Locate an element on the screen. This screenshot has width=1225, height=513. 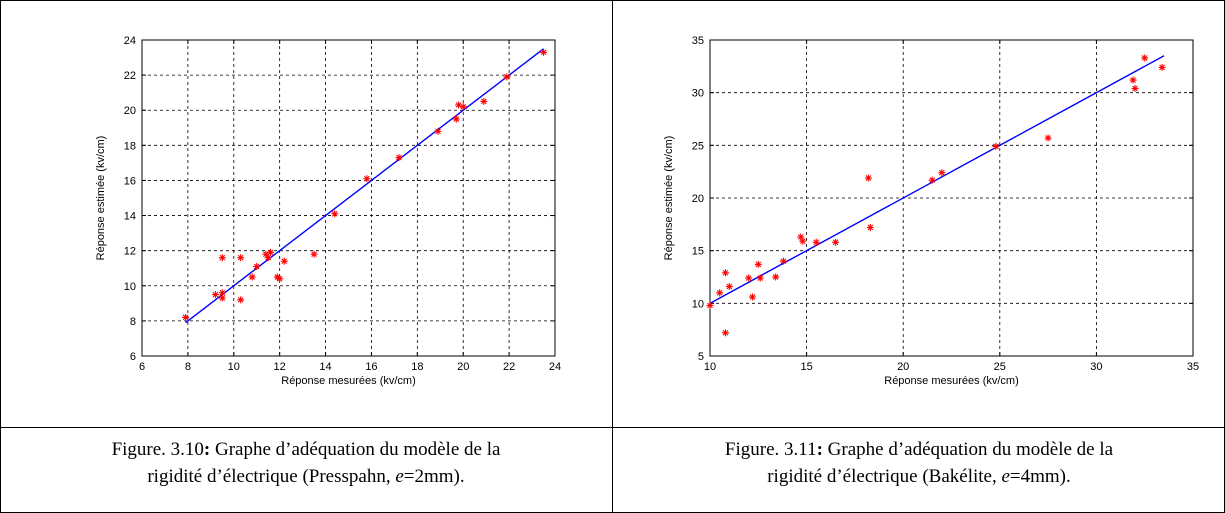
x-tick-label: 24 is located at coordinates (555, 367).